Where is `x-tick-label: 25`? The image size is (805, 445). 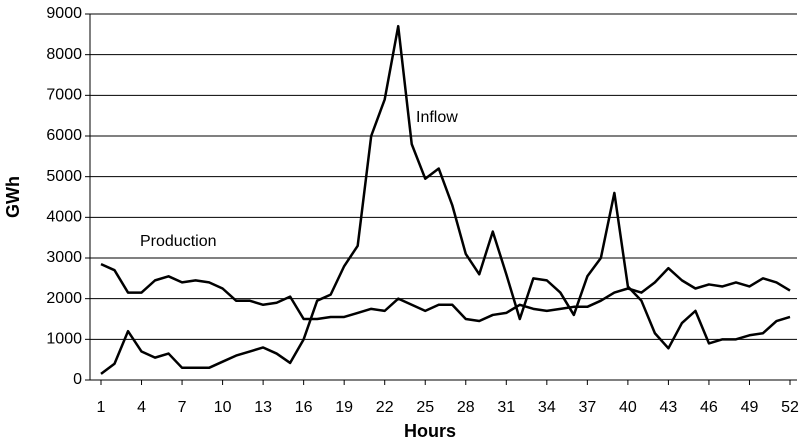
x-tick-label: 25 is located at coordinates (425, 407).